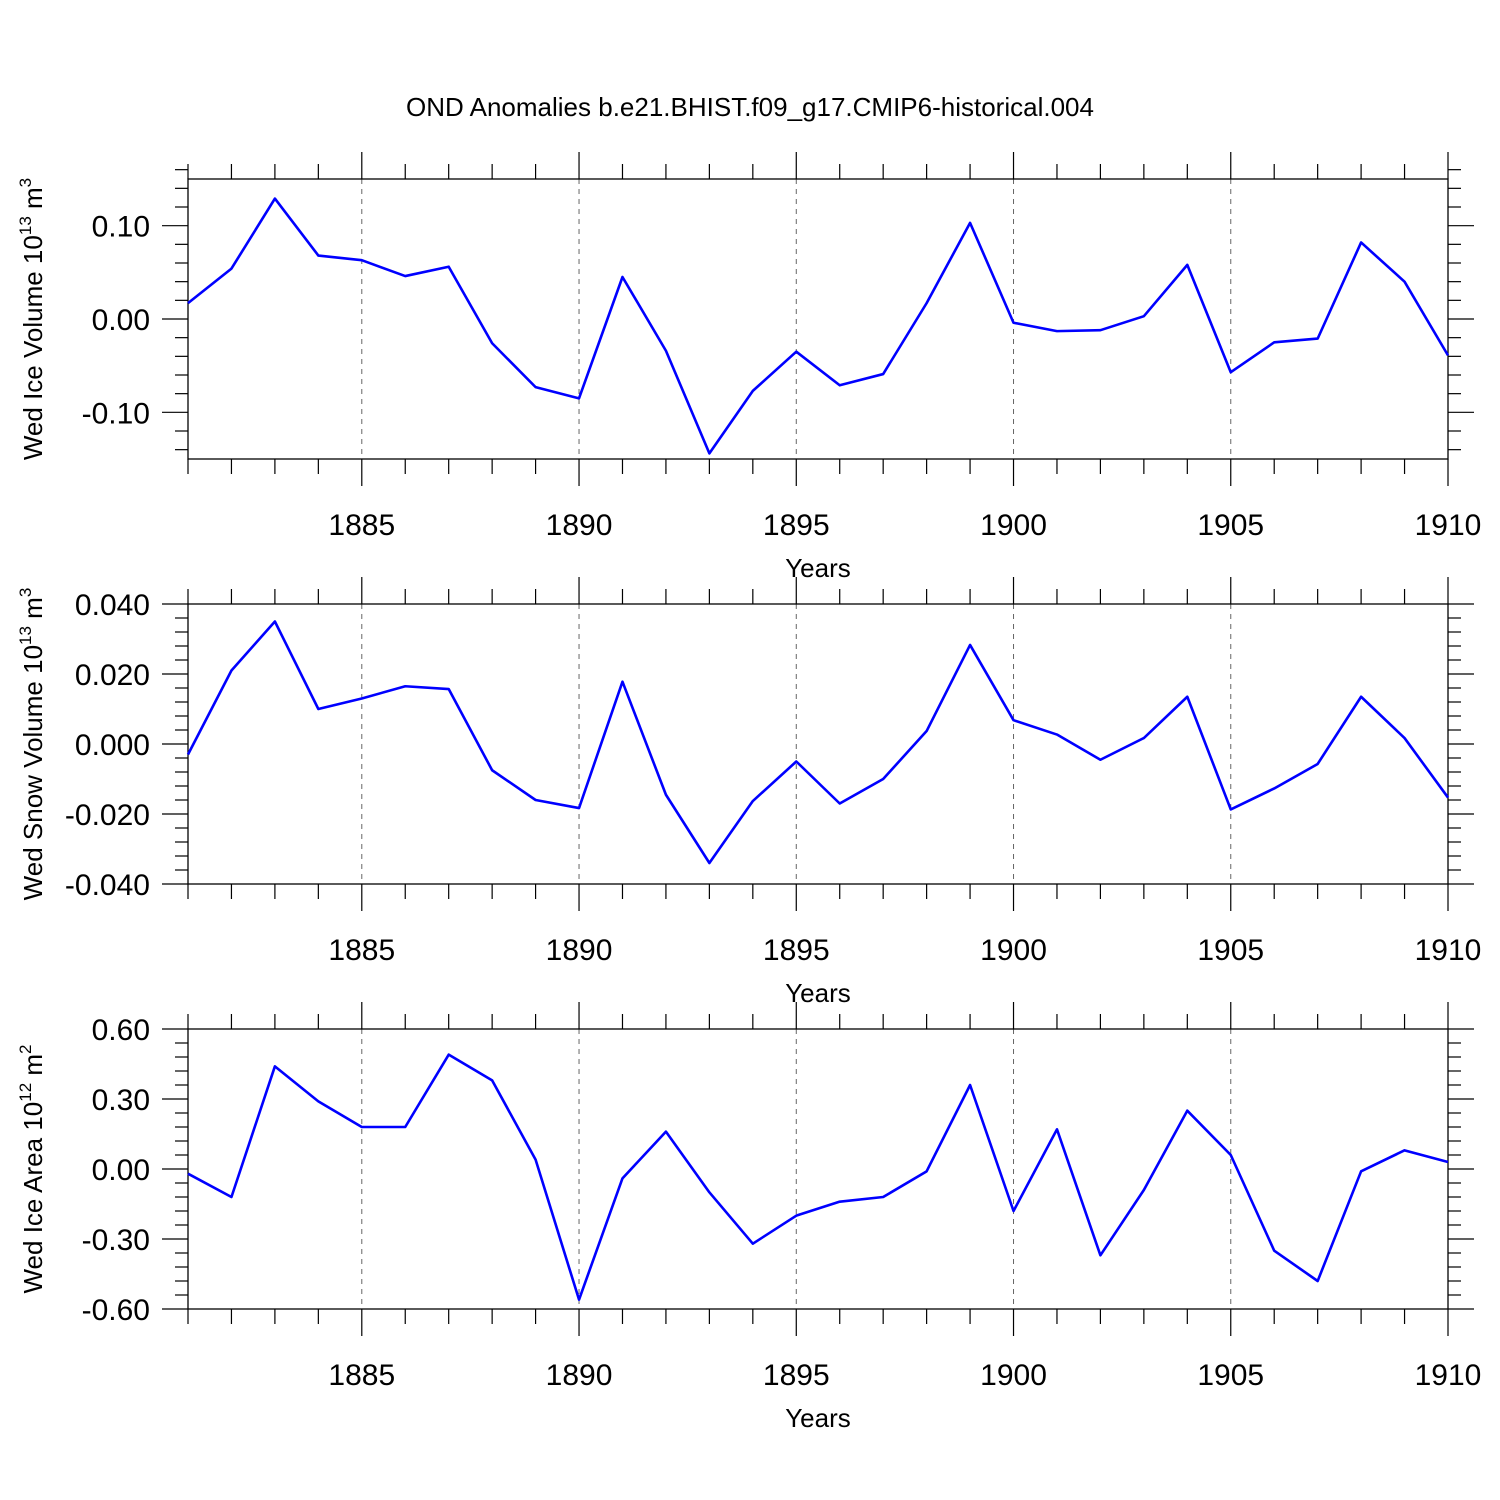 This screenshot has height=1500, width=1500. Describe the element at coordinates (121, 1100) in the screenshot. I see `y-tick-label: 0.30` at that location.